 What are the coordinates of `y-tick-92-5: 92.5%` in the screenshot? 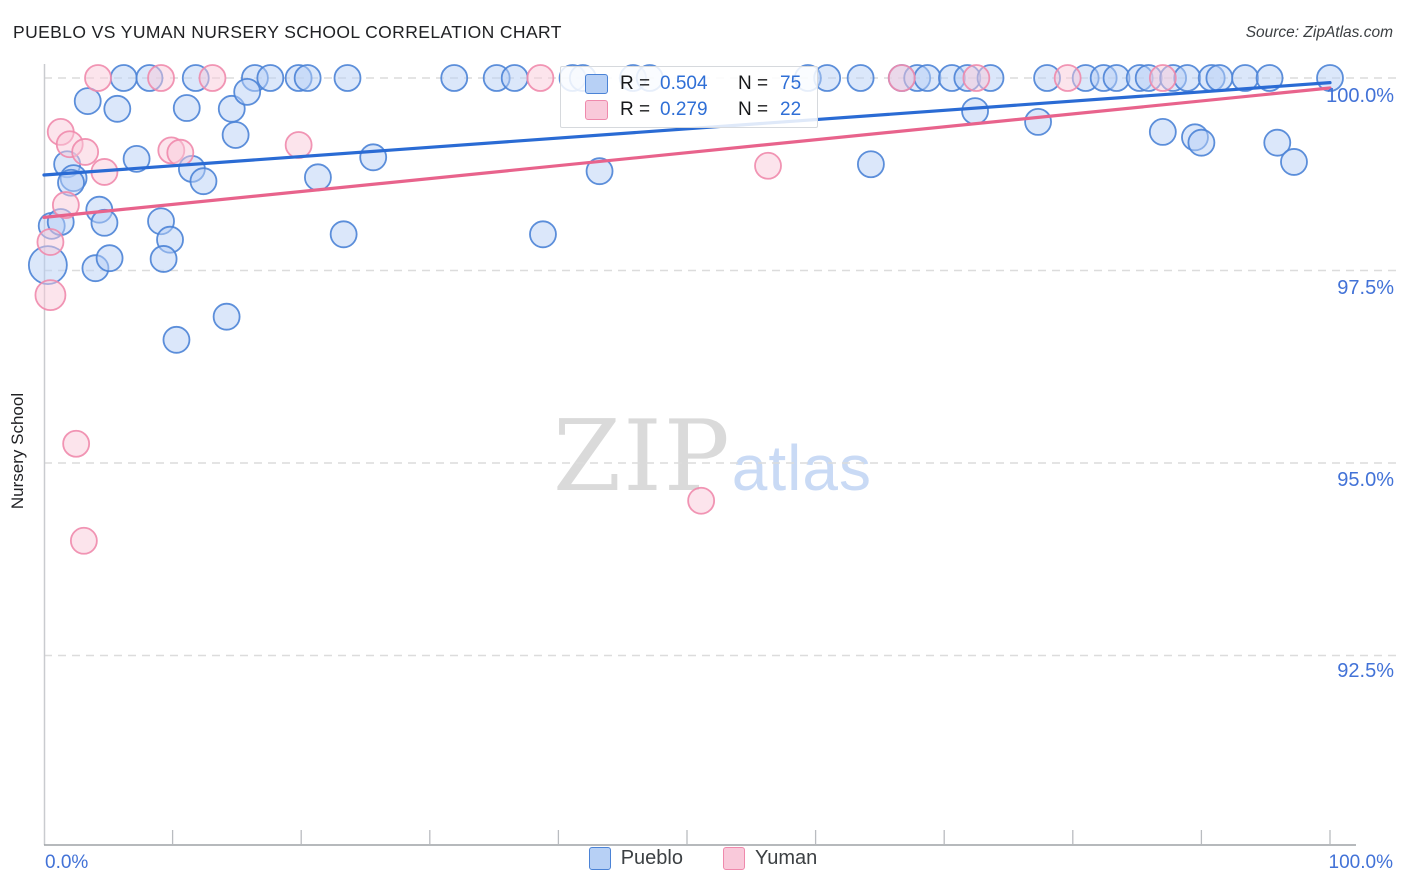 It's located at (1365, 671).